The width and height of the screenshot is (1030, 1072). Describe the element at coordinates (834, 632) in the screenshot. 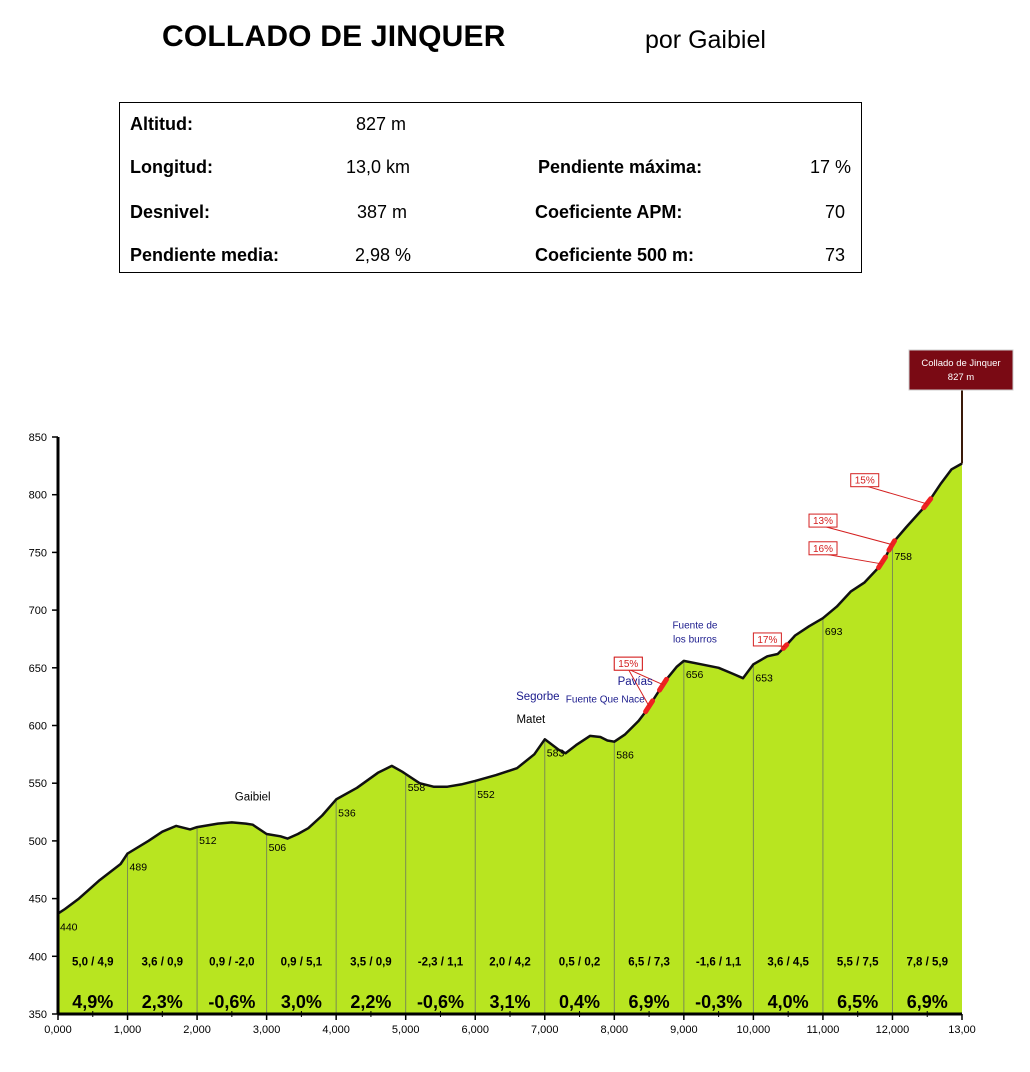

I see `altitude-label: 693` at that location.